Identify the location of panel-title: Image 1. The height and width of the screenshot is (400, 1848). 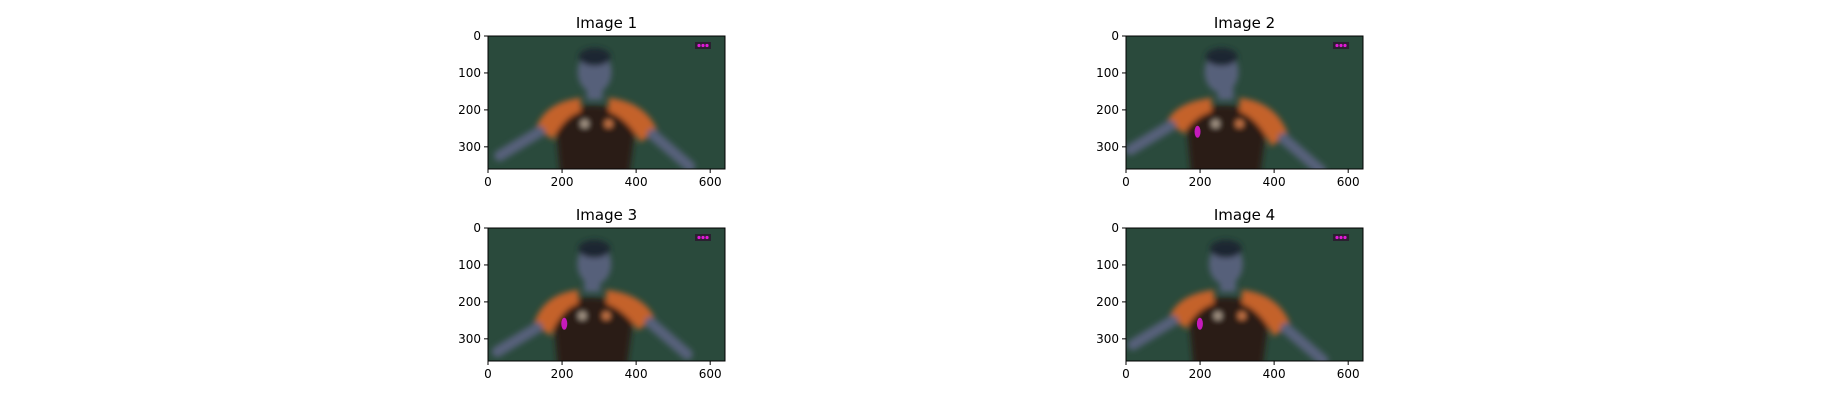
(606, 23).